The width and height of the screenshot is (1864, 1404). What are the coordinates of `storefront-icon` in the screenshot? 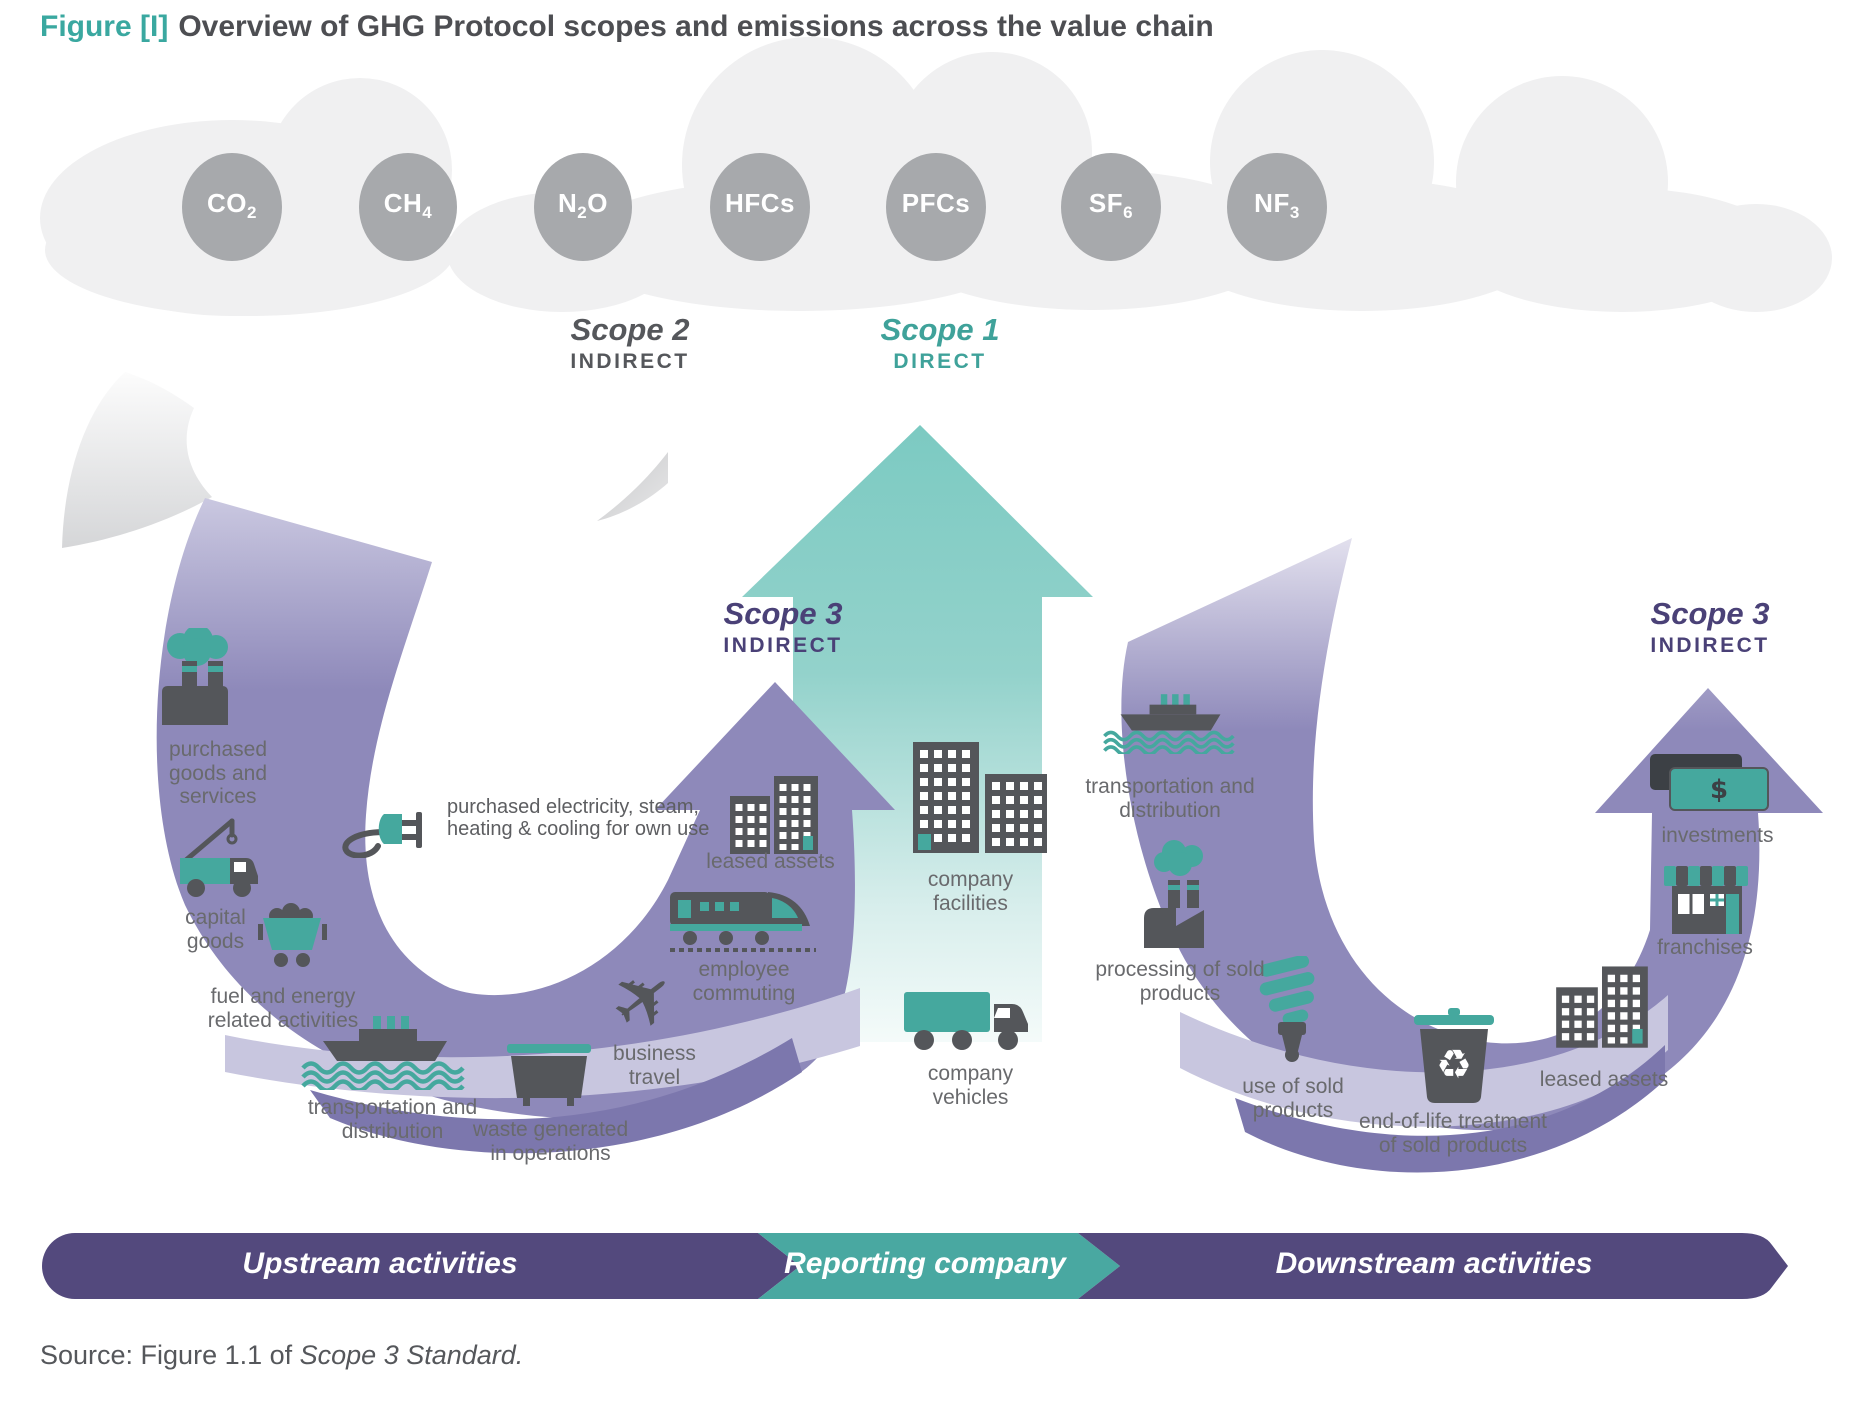 It's located at (1706, 900).